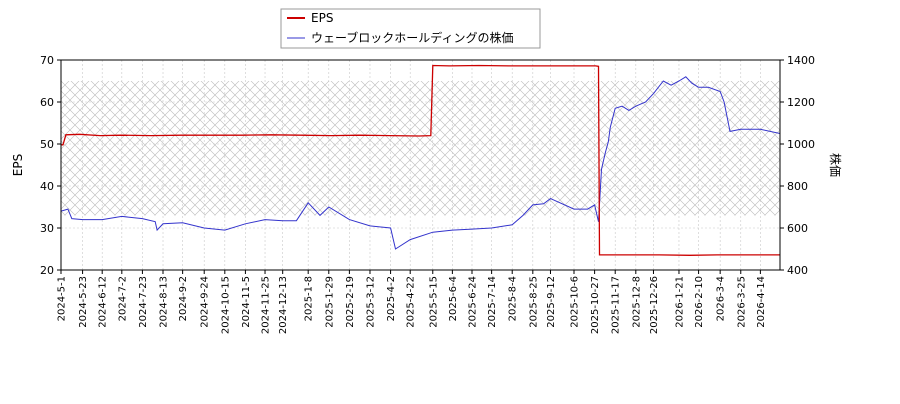  What do you see at coordinates (797, 186) in the screenshot?
I see `y-right-tick-label: 800` at bounding box center [797, 186].